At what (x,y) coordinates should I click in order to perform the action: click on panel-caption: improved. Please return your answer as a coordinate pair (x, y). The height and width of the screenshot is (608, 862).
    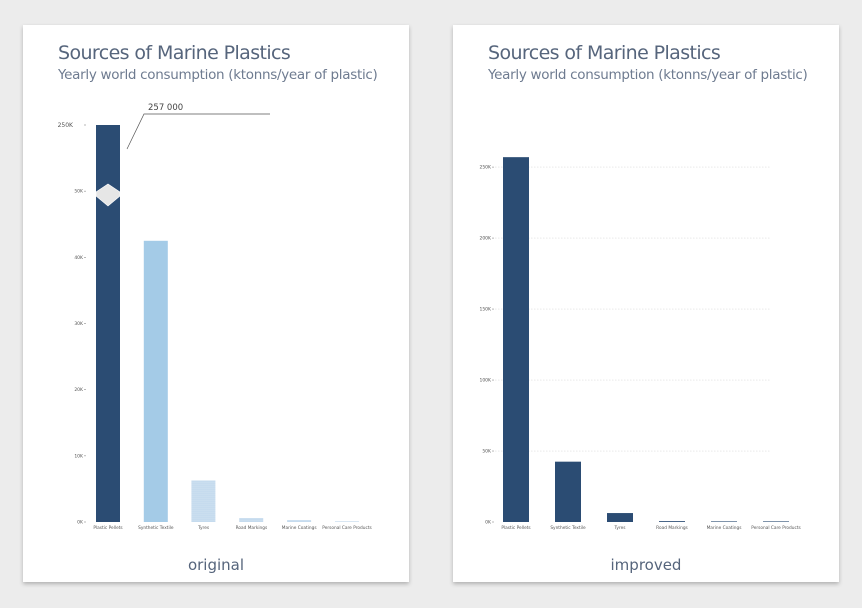
    Looking at the image, I should click on (646, 565).